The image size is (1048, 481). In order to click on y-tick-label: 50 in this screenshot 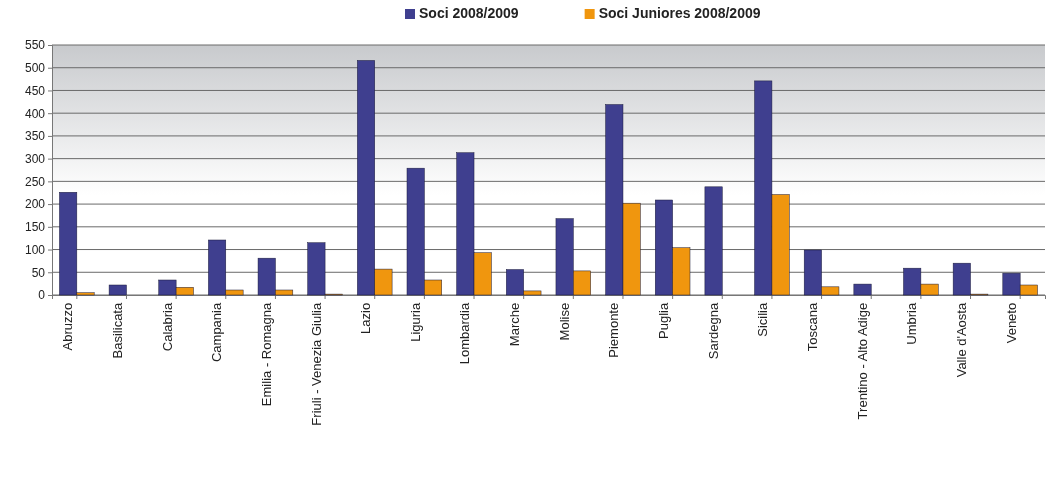, I will do `click(38, 272)`.